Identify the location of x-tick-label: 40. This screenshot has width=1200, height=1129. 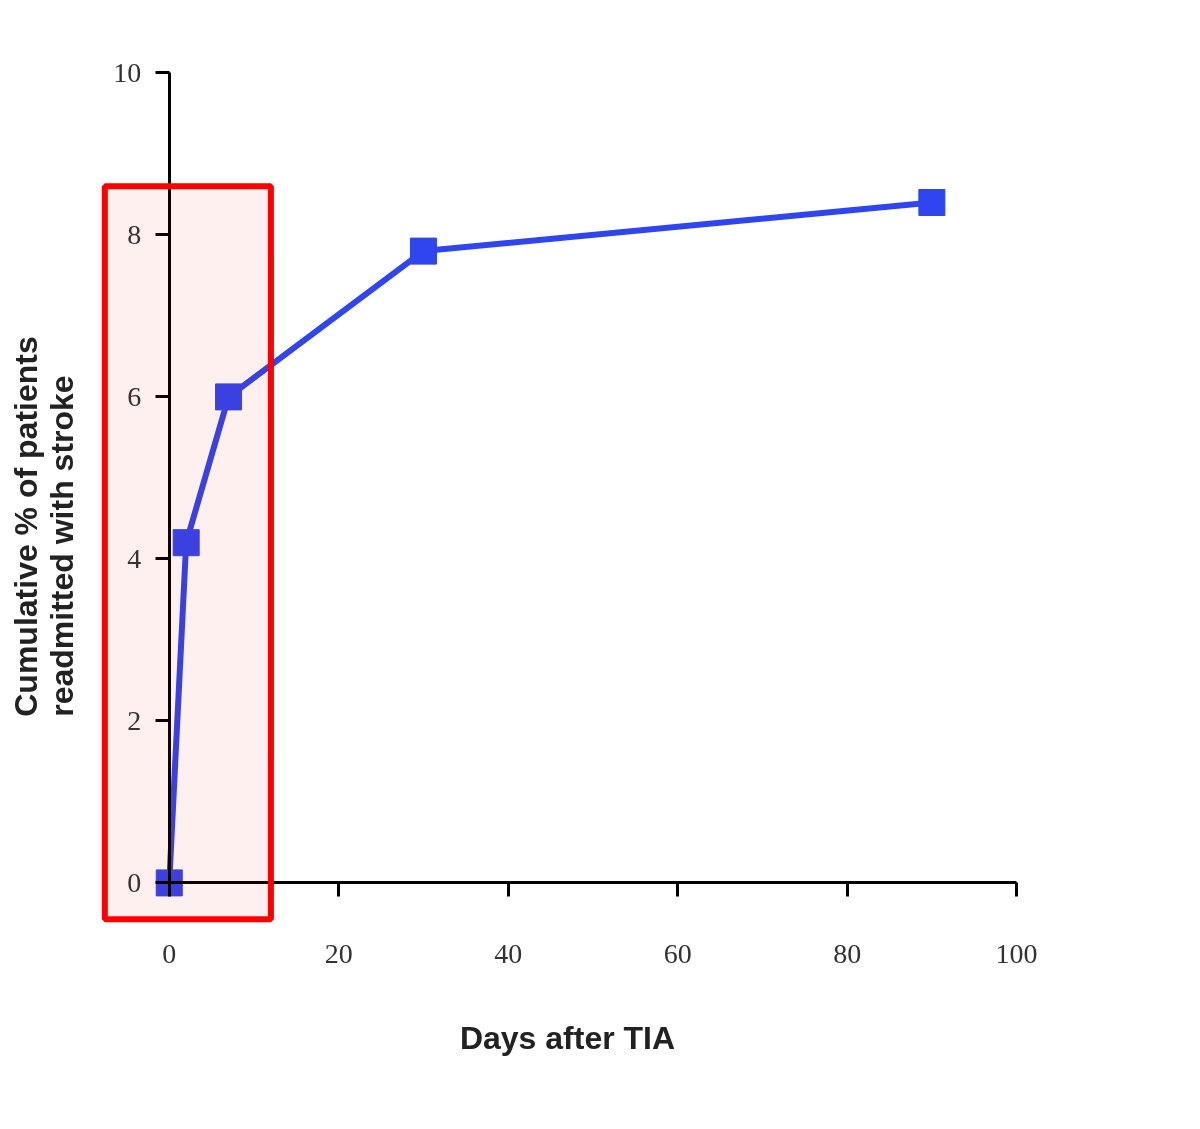
(508, 953).